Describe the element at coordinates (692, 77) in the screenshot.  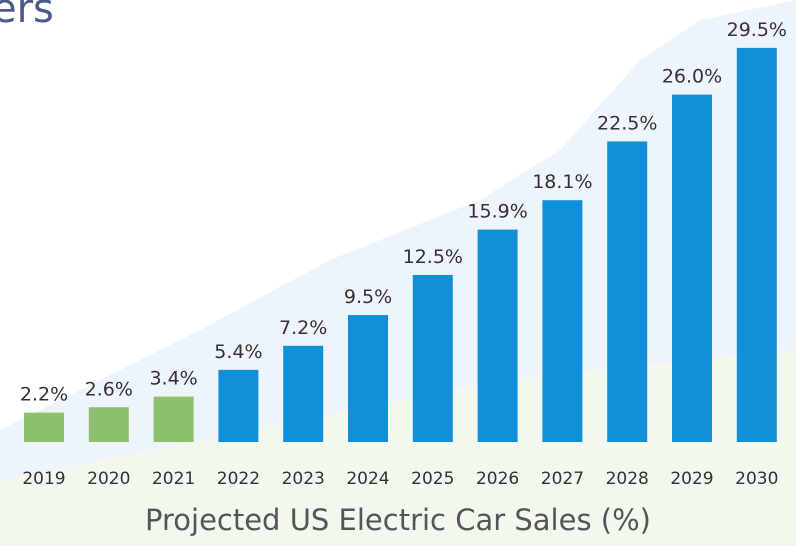
I see `value-label: 26.0%` at that location.